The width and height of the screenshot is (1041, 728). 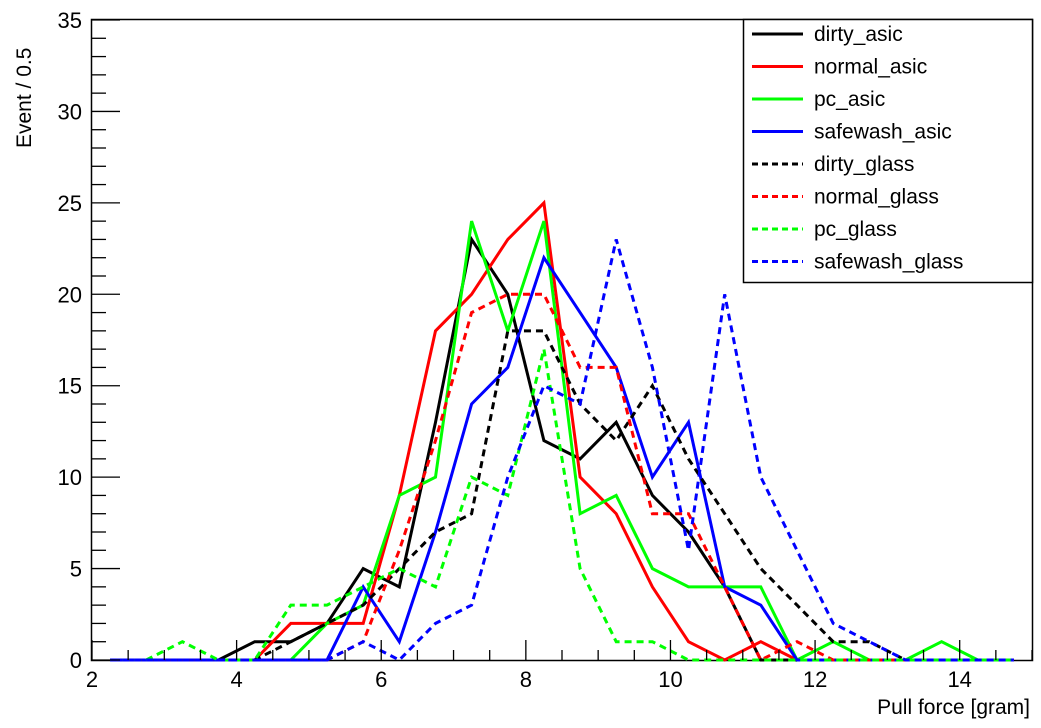 What do you see at coordinates (883, 132) in the screenshot?
I see `legend-label: safewash_asic` at bounding box center [883, 132].